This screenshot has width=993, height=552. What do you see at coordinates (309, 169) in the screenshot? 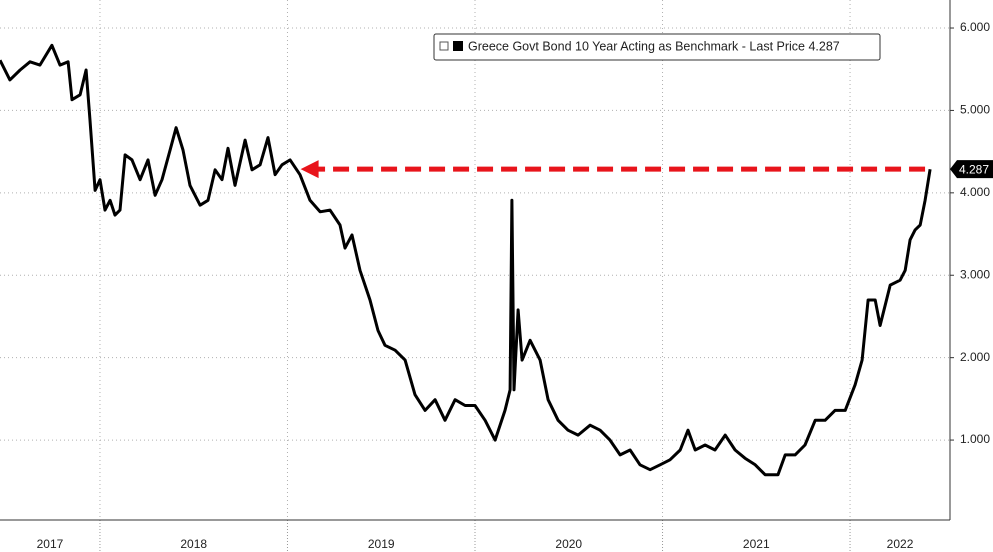
I see `annotation-arrowhead` at bounding box center [309, 169].